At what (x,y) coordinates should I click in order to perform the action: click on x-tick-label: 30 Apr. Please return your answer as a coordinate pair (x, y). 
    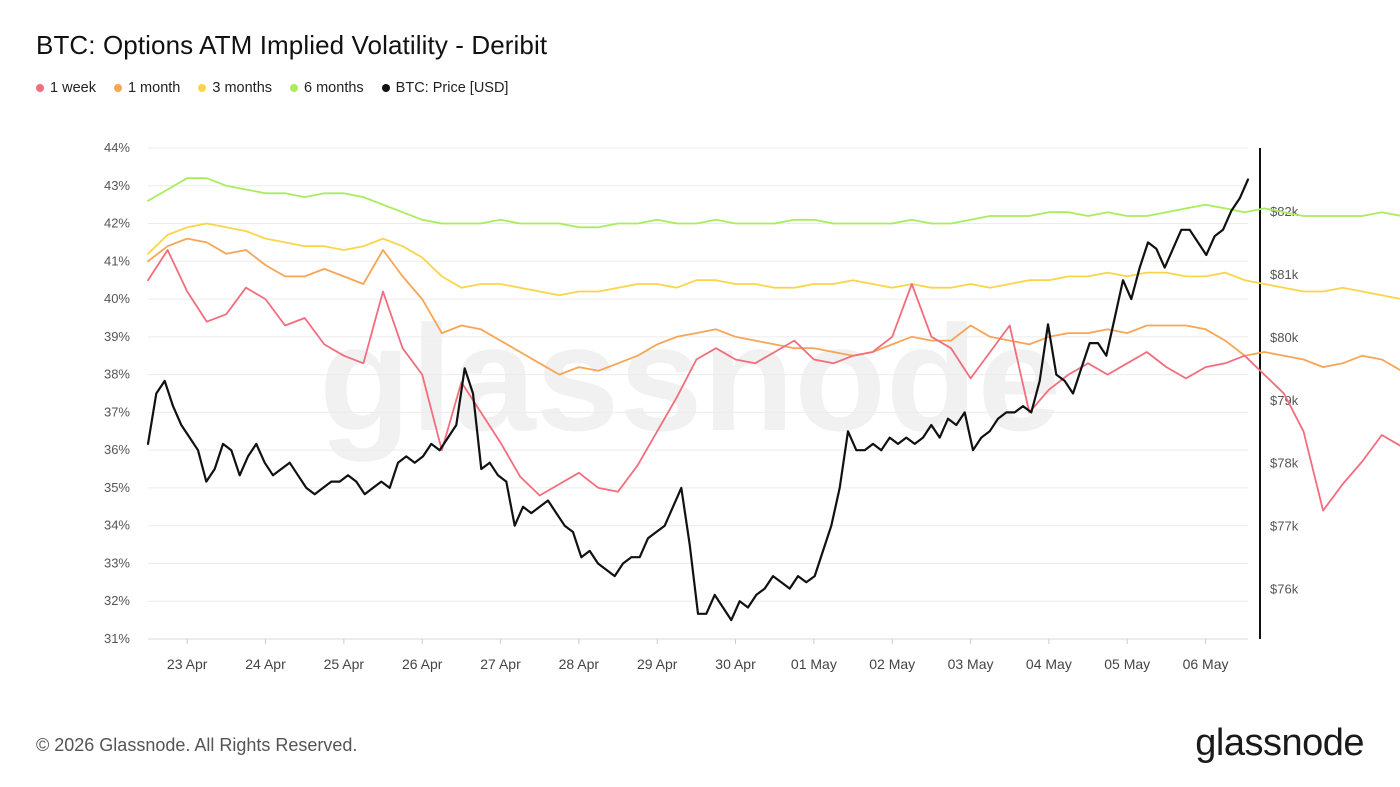
    Looking at the image, I should click on (735, 664).